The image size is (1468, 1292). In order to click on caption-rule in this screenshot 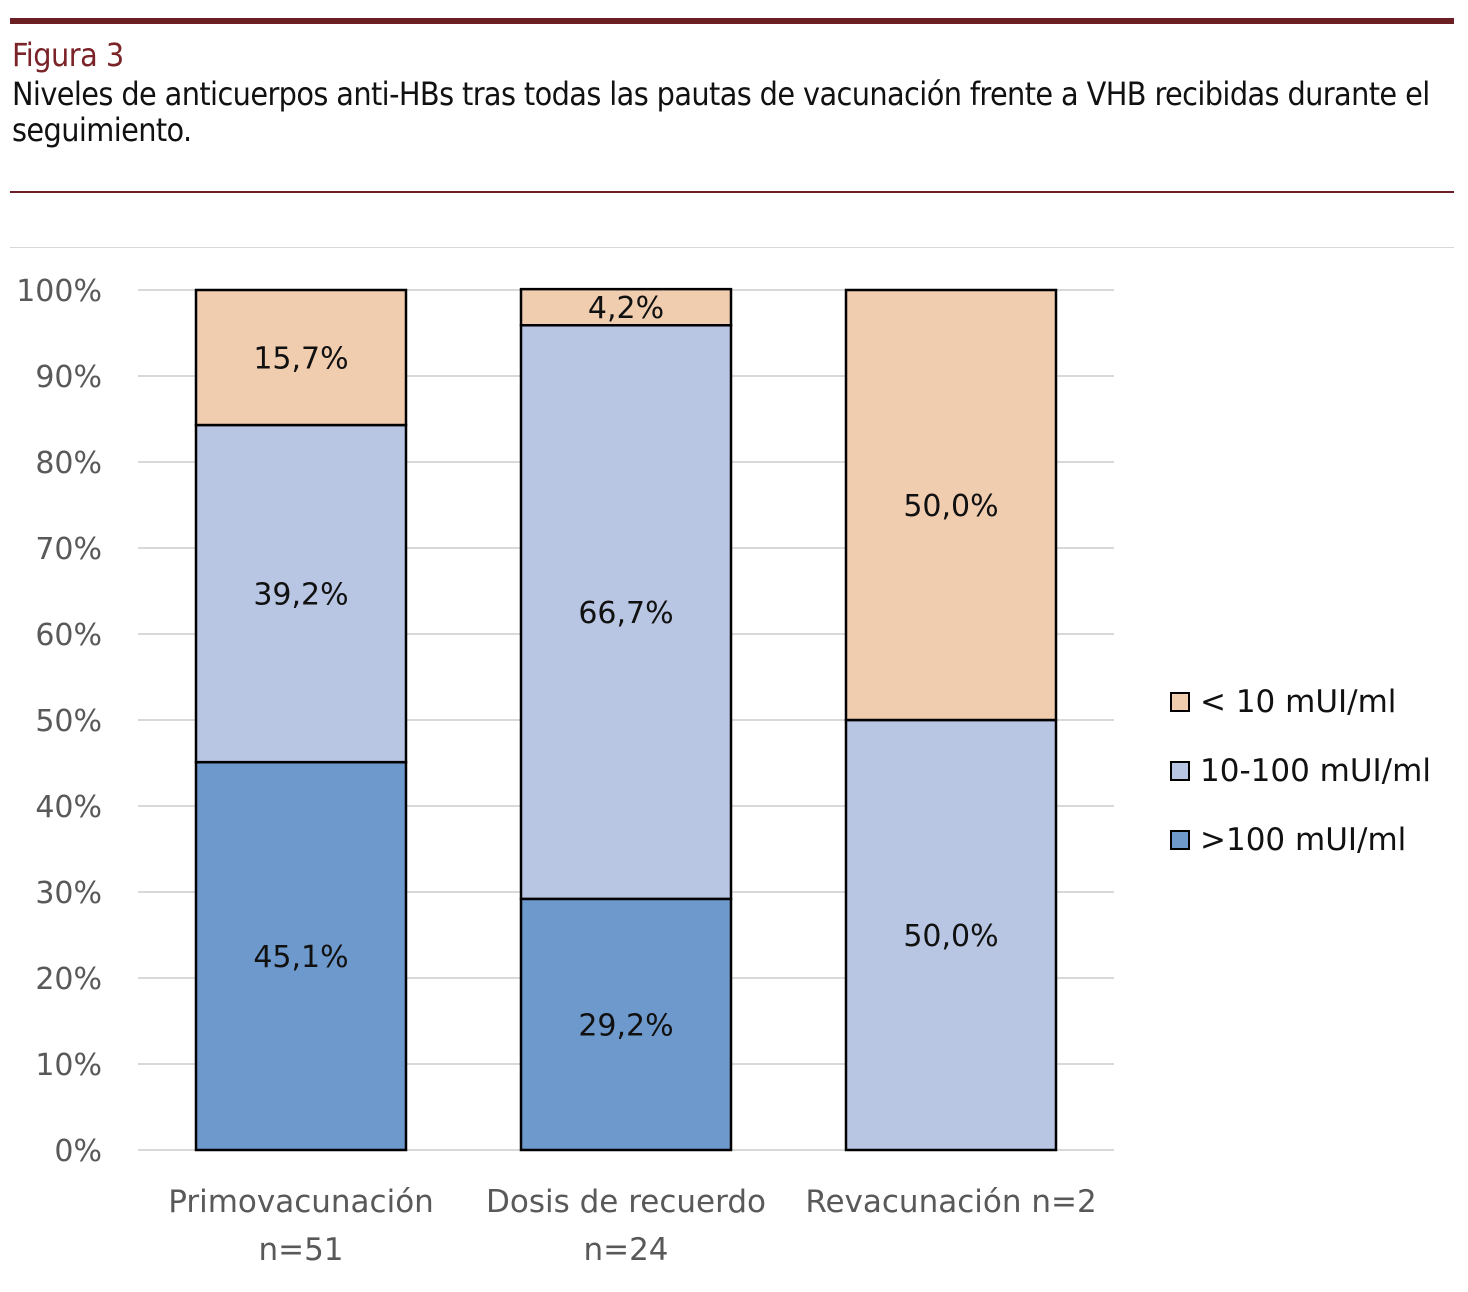, I will do `click(732, 192)`.